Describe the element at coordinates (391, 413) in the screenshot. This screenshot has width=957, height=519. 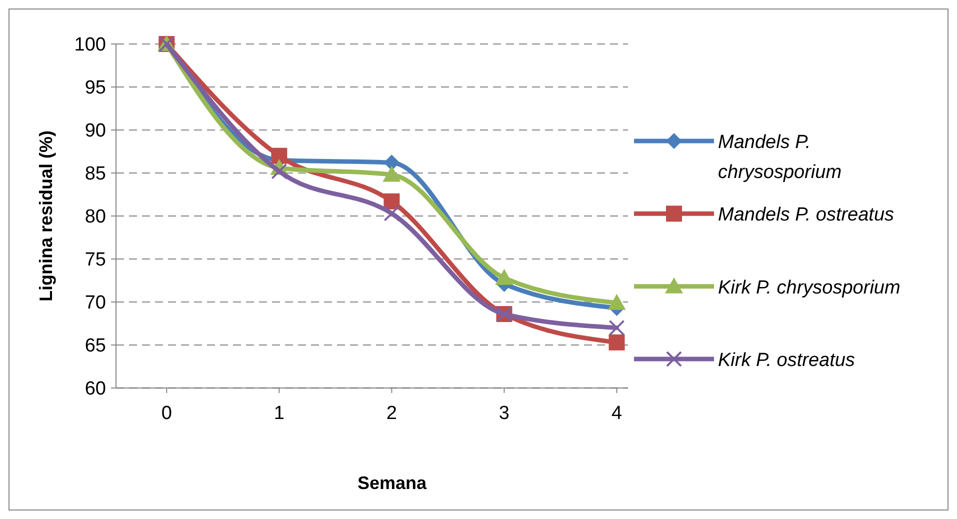
I see `x-tick-label: 2` at that location.